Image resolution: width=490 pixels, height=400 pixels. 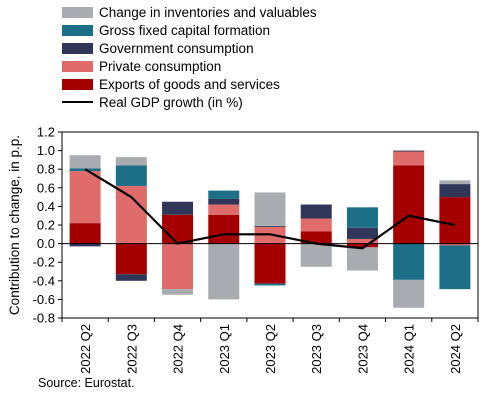 What do you see at coordinates (176, 48) in the screenshot?
I see `legend-label-government: Government consumption` at bounding box center [176, 48].